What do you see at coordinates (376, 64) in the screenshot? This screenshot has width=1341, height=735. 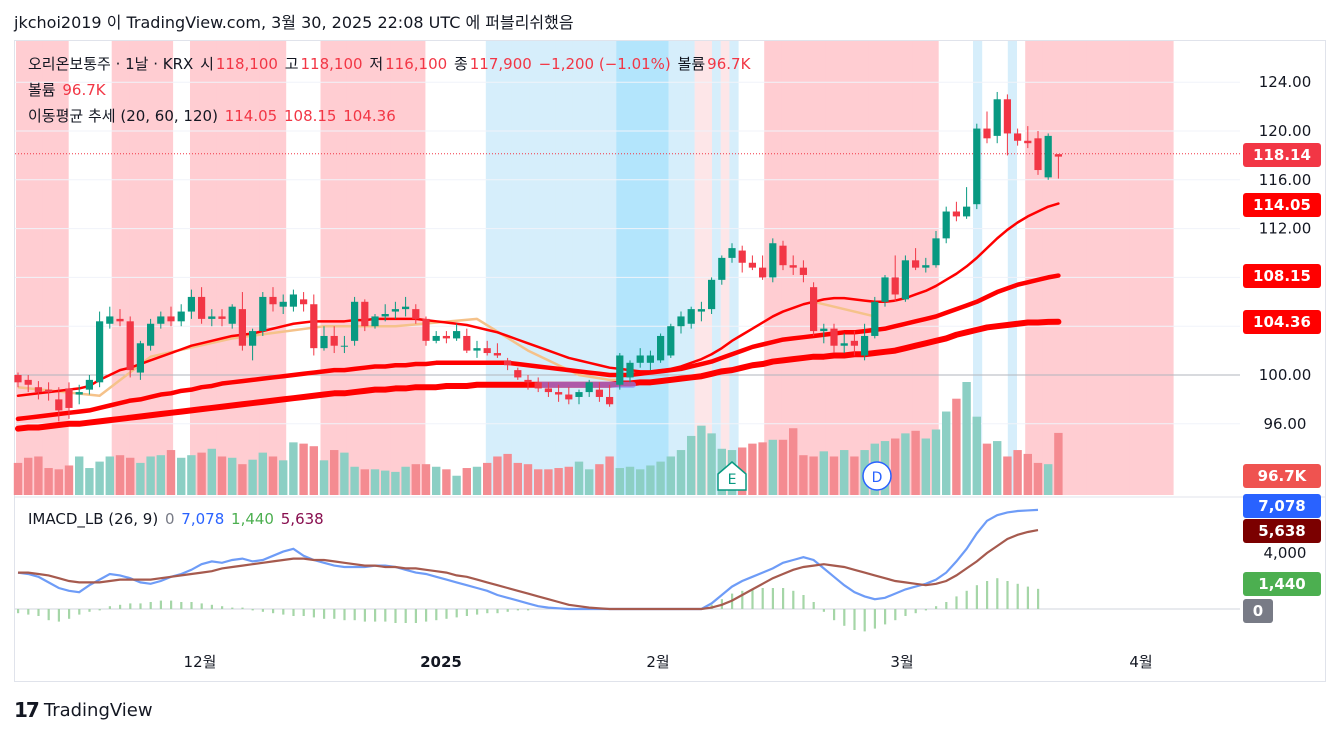 I see `legend-low-label: 저` at bounding box center [376, 64].